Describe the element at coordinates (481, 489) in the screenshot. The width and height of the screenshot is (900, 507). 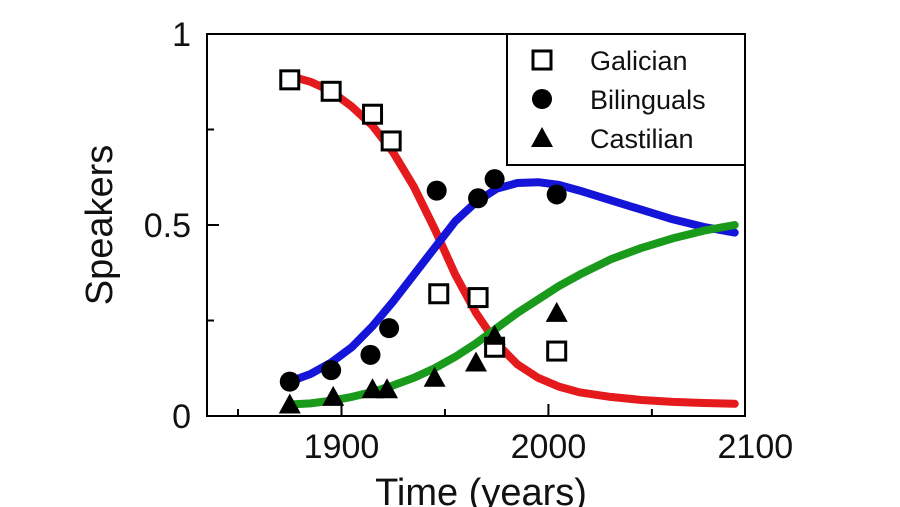
I see `x-axis-title: Time (years)` at that location.